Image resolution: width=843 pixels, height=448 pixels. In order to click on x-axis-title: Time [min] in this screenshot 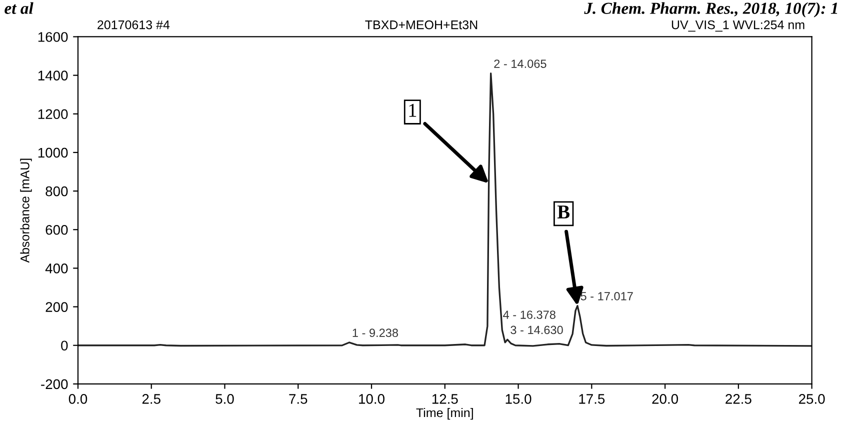, I will do `click(444, 414)`.